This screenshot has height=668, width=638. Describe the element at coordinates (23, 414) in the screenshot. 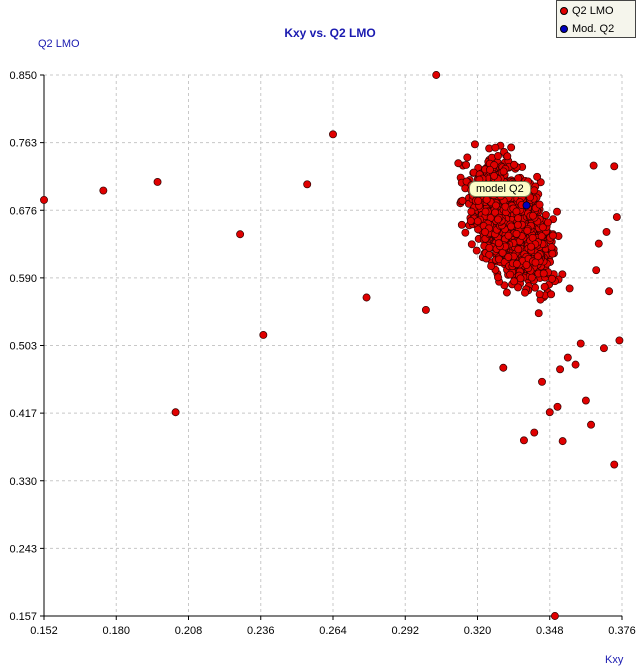

I see `y-tick-label: 0.417` at that location.